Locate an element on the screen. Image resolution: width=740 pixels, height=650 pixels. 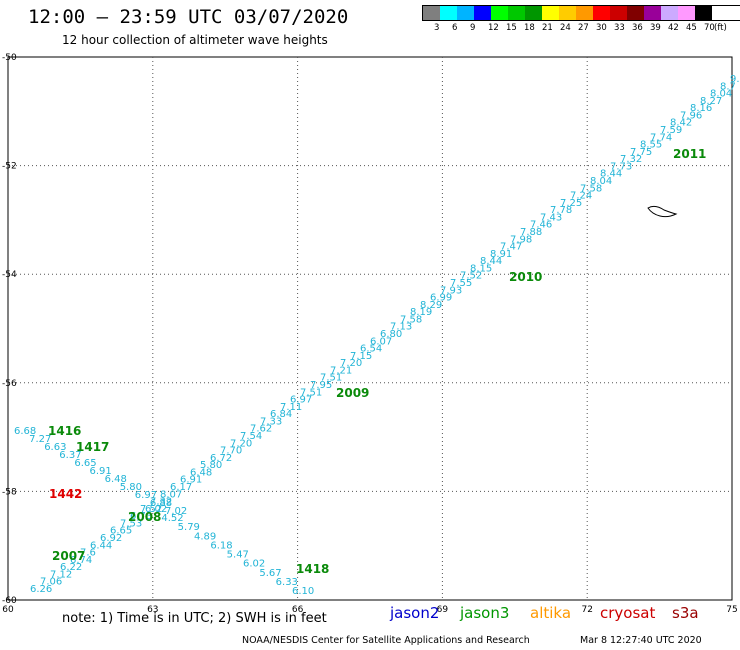
track-value: 6.18 is located at coordinates (221, 545).